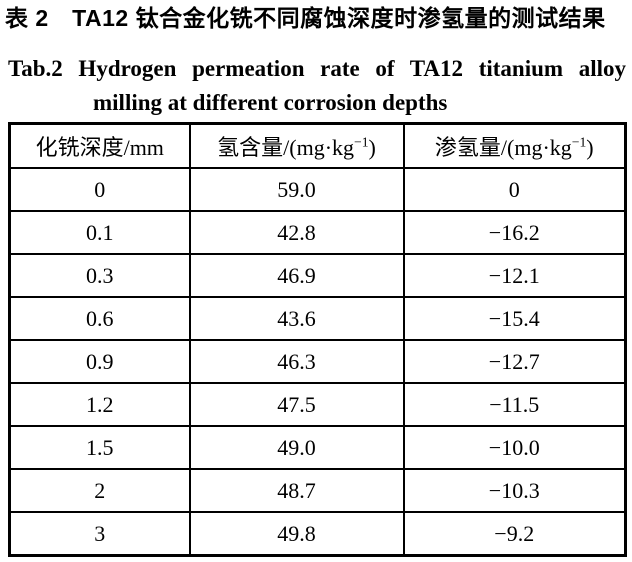  What do you see at coordinates (99, 490) in the screenshot?
I see `cell-depth: 2` at bounding box center [99, 490].